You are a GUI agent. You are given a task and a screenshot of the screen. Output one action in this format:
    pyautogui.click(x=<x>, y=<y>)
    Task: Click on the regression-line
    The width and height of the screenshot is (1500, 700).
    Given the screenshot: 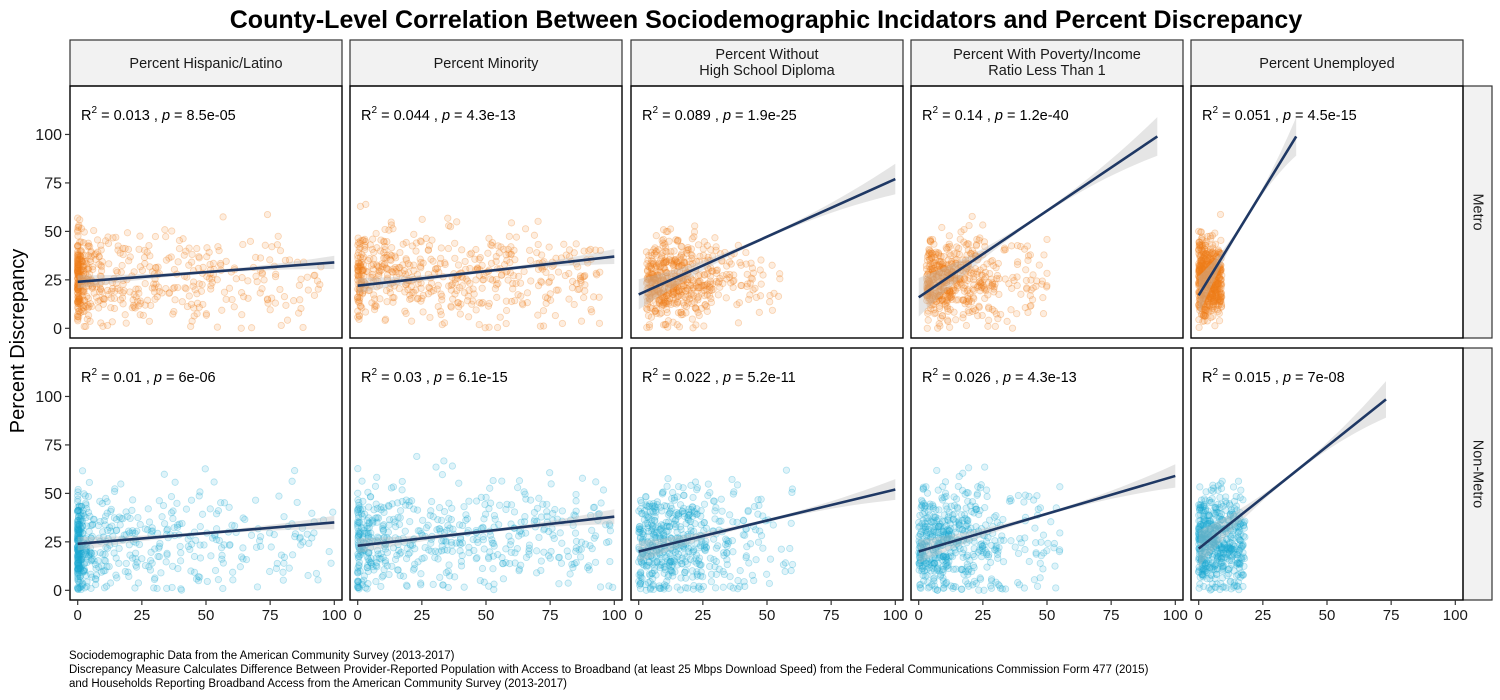 What is the action you would take?
    pyautogui.click(x=486, y=271)
    